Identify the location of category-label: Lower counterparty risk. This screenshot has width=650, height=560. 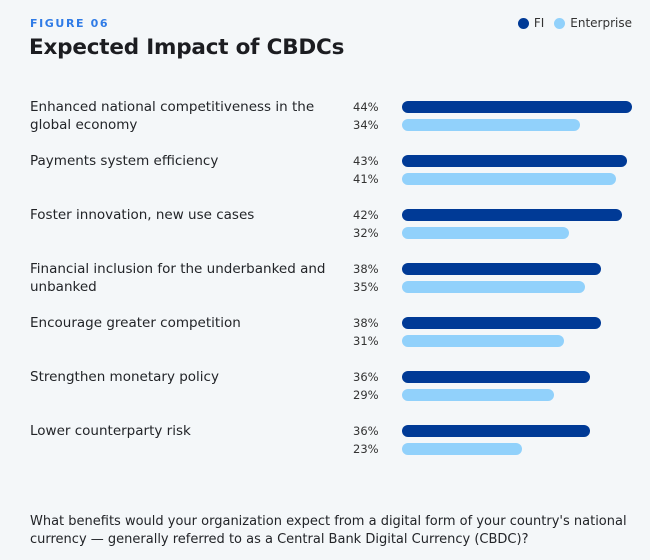
(110, 431).